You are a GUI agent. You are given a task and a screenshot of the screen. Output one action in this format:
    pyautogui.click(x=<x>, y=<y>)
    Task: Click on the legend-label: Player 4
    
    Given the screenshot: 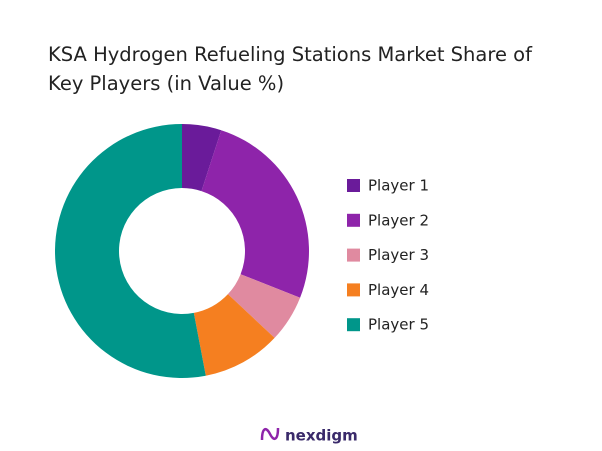 What is the action you would take?
    pyautogui.click(x=398, y=290)
    